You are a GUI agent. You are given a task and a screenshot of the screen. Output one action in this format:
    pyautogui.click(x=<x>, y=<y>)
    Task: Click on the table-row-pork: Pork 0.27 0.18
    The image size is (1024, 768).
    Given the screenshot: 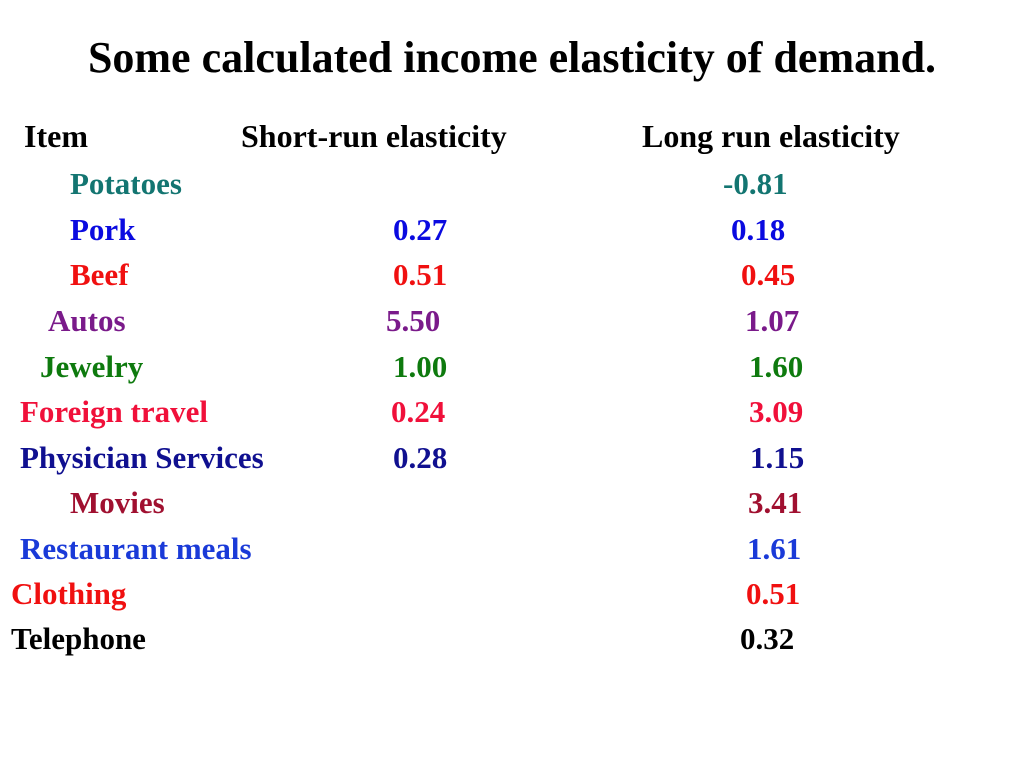 What is the action you would take?
    pyautogui.click(x=512, y=232)
    